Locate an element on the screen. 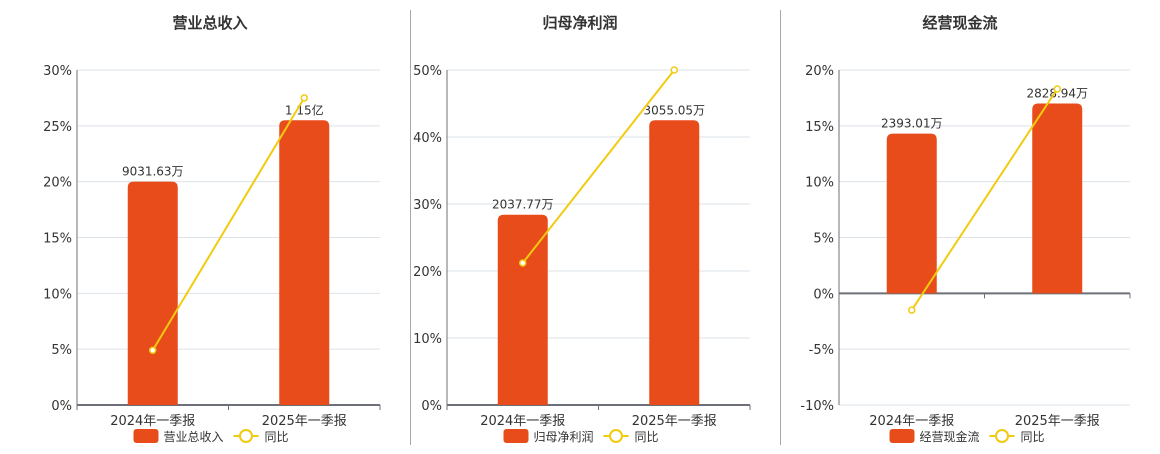  chart-title: 经营现金流 is located at coordinates (959, 23).